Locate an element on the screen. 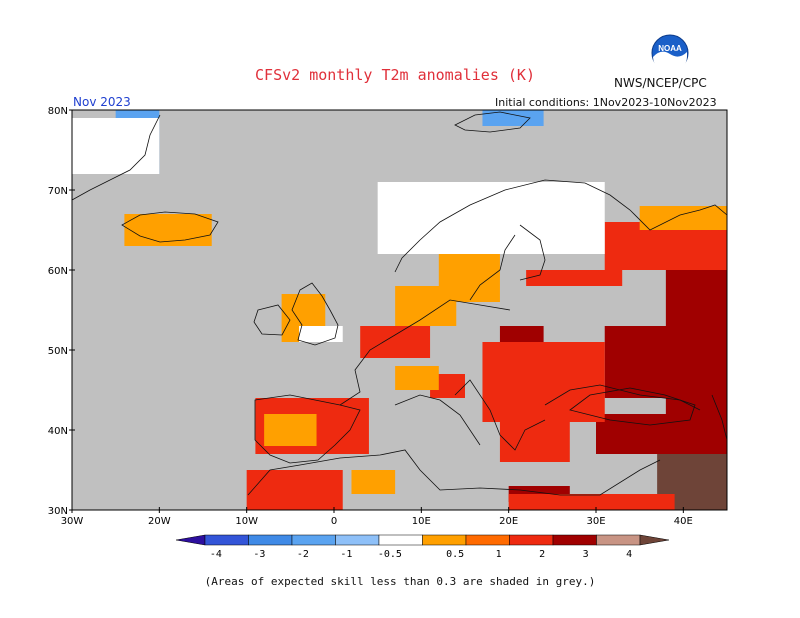  colorbar-boxes is located at coordinates (422, 540).